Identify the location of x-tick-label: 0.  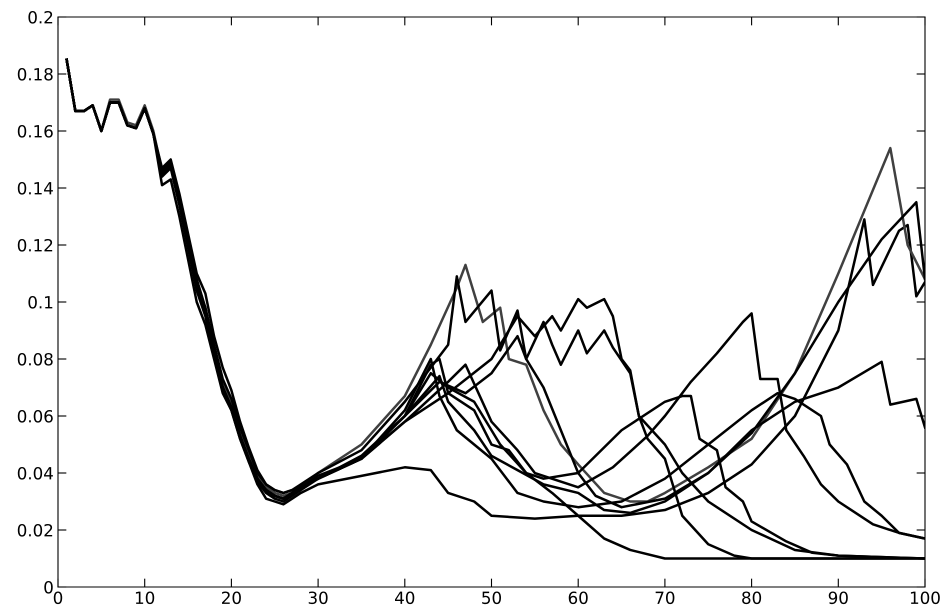
(58, 597).